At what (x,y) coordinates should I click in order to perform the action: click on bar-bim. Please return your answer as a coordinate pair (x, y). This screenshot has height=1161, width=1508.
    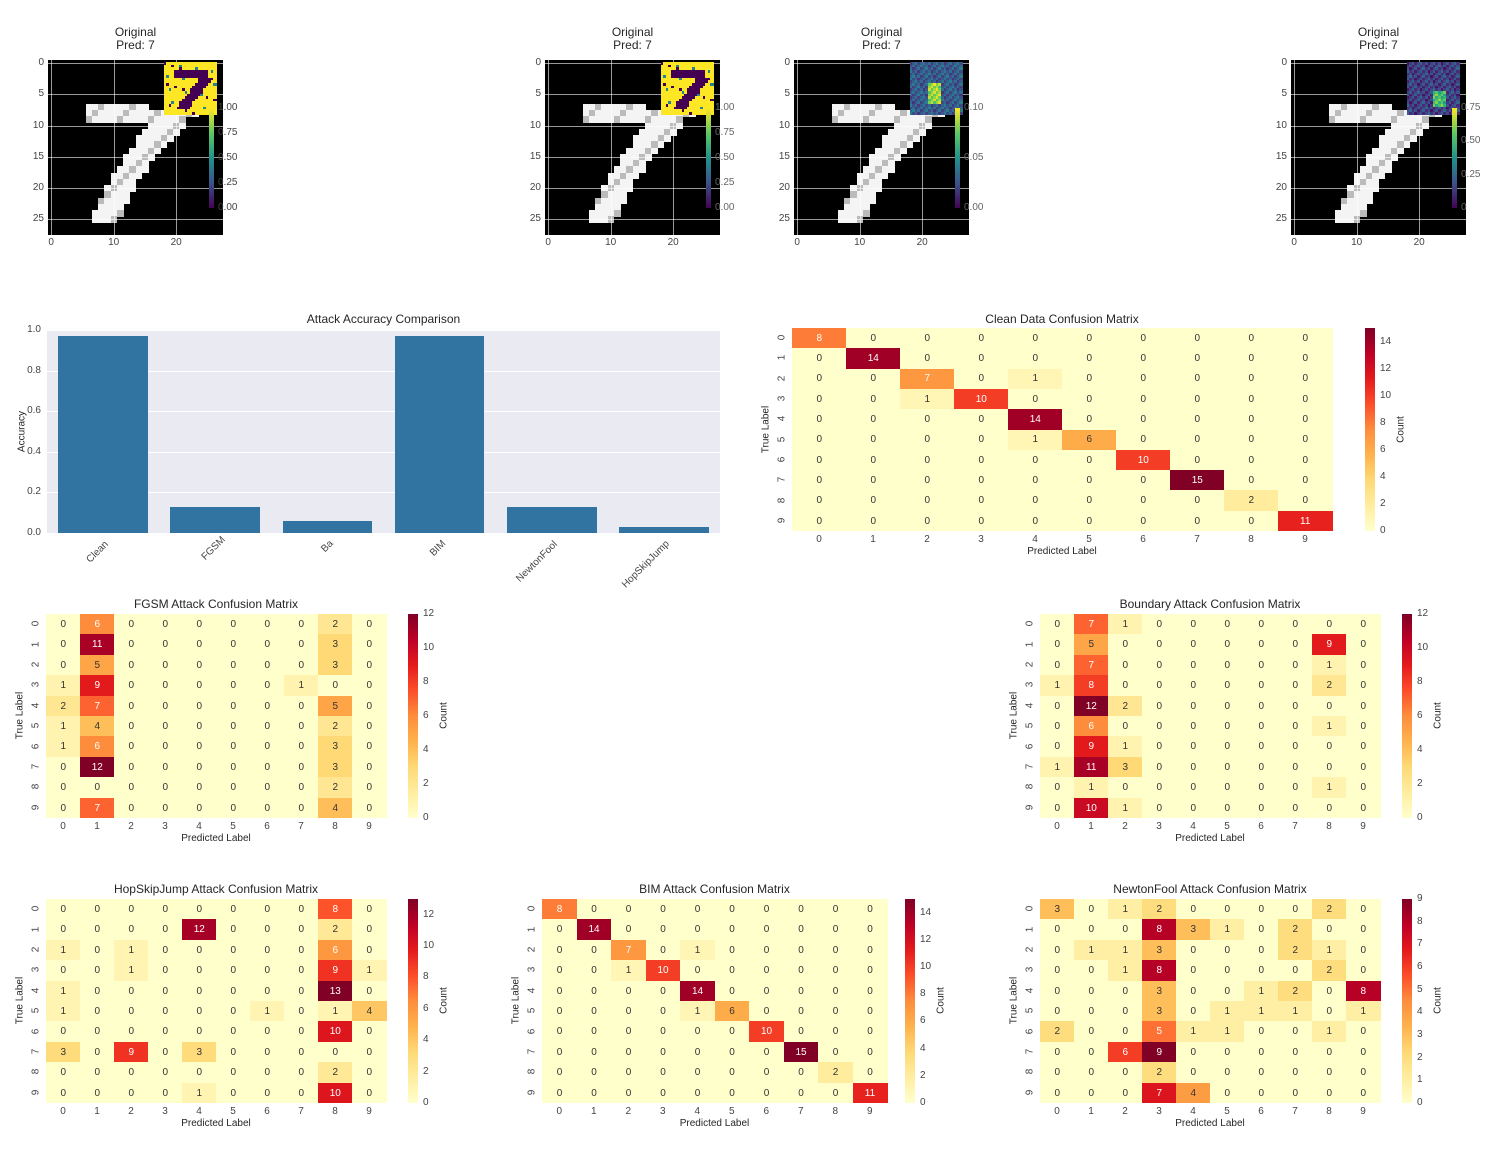
    Looking at the image, I should click on (439, 434).